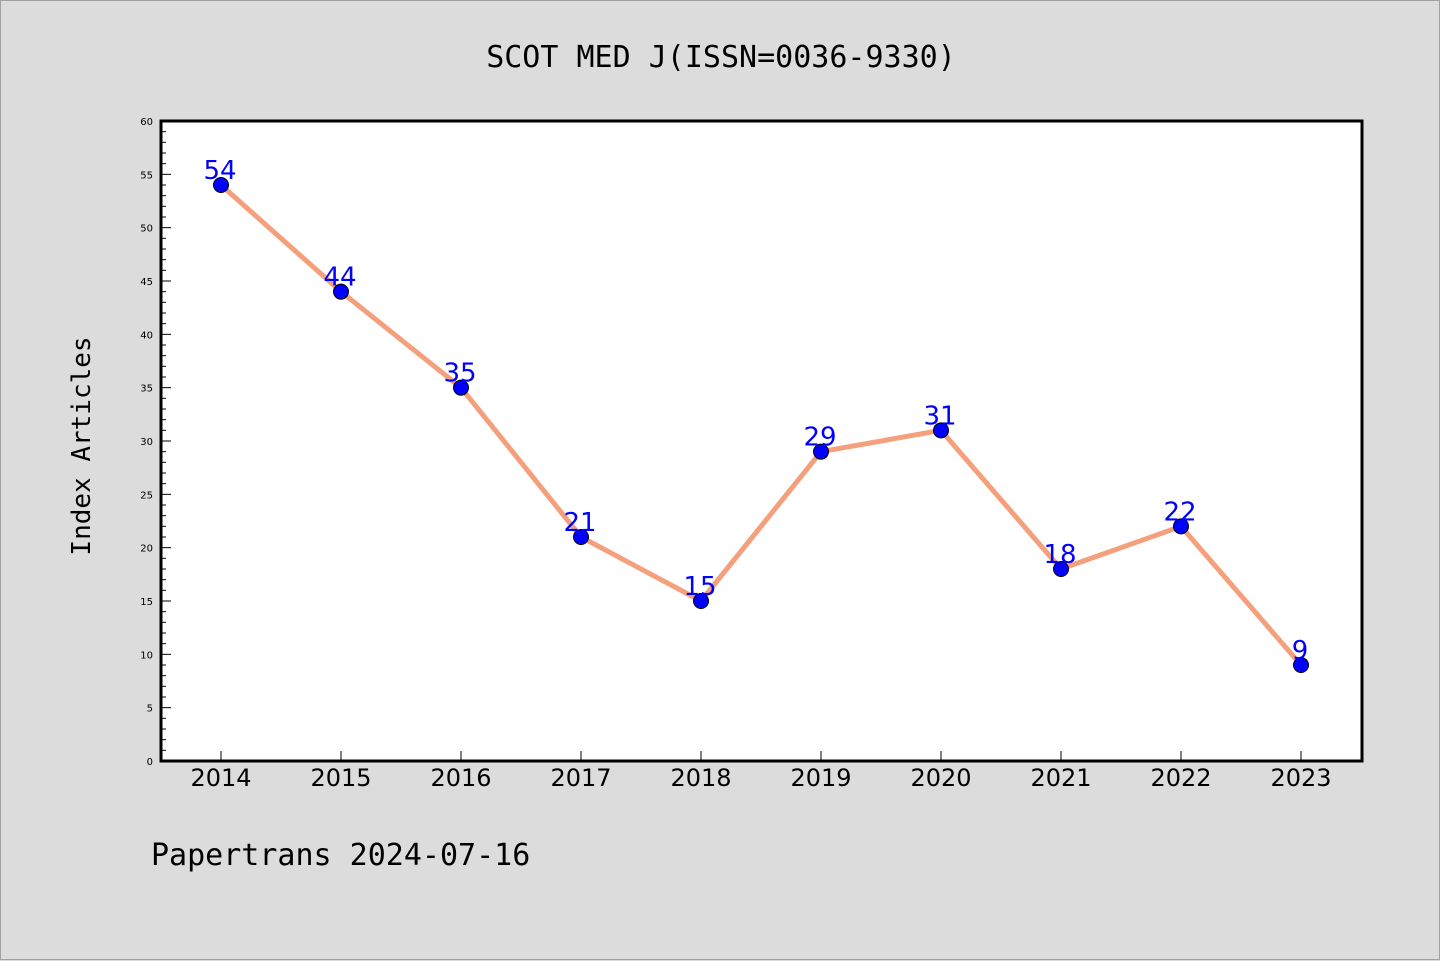 The image size is (1440, 961). Describe the element at coordinates (146, 549) in the screenshot. I see `y-tick-label: 20` at that location.